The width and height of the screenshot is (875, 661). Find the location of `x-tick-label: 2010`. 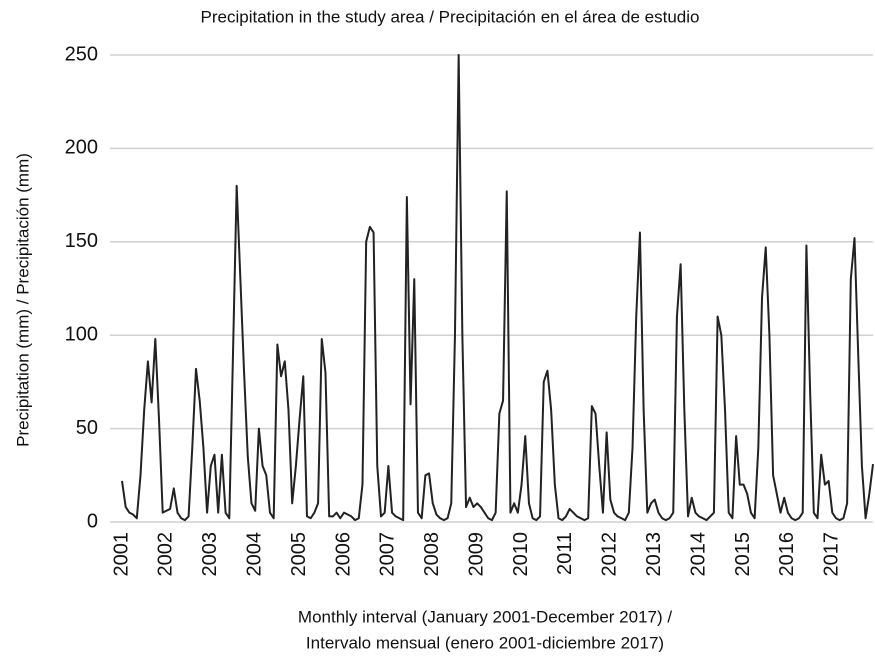

x-tick-label: 2010 is located at coordinates (521, 554).